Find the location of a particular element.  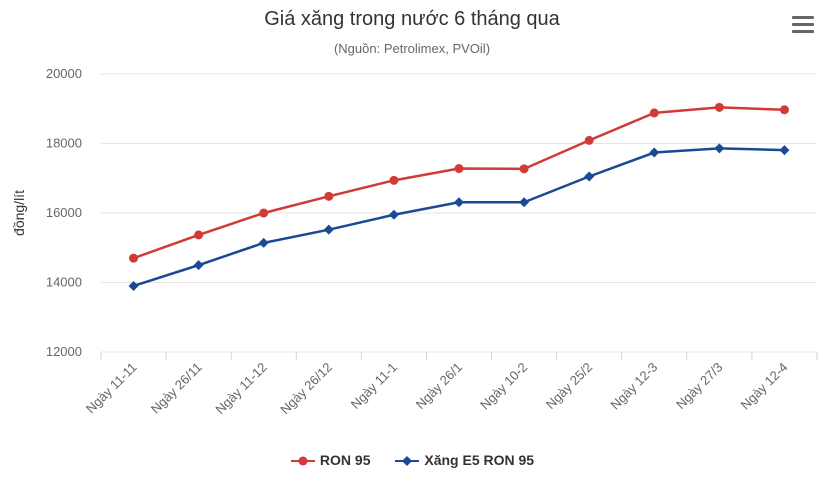

x-tick-label: Ngày 11-12 is located at coordinates (240, 388).